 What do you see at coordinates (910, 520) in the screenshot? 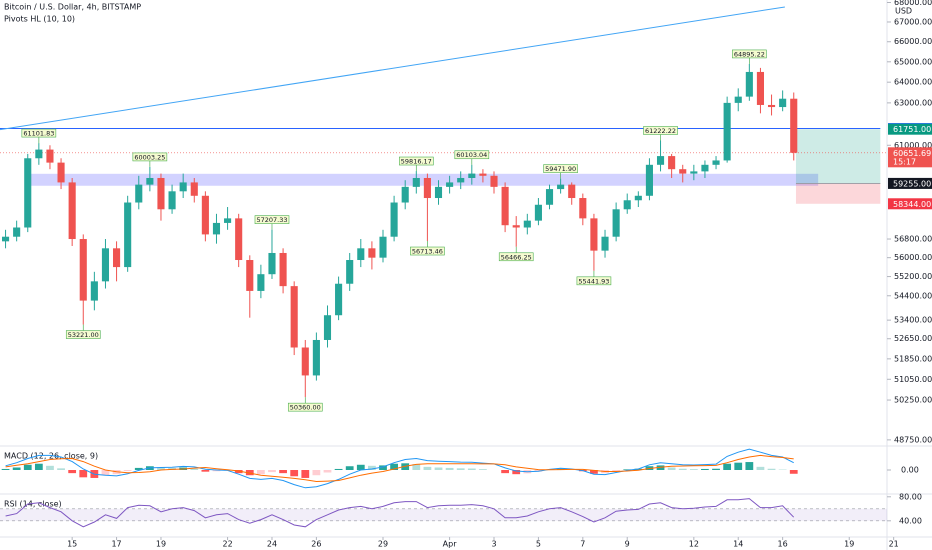
I see `rsi-tick-label: 40.00` at bounding box center [910, 520].